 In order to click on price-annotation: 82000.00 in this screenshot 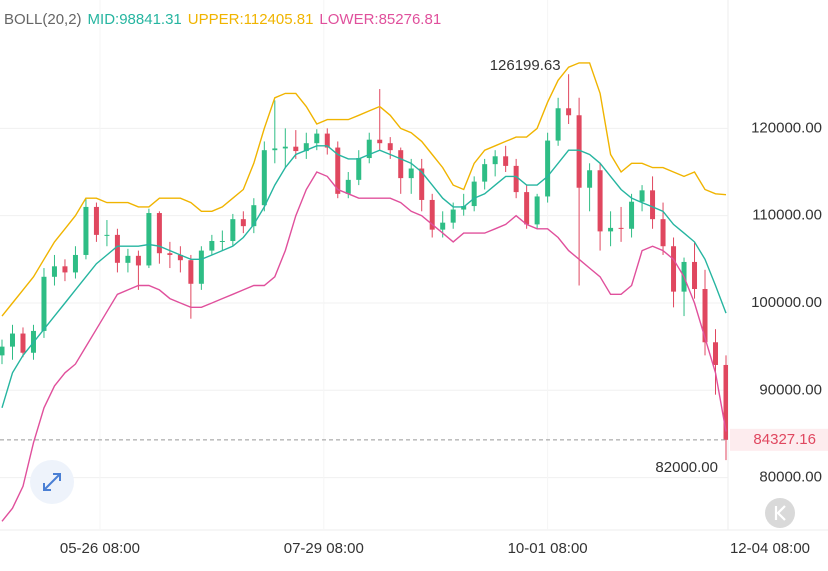, I will do `click(686, 467)`.